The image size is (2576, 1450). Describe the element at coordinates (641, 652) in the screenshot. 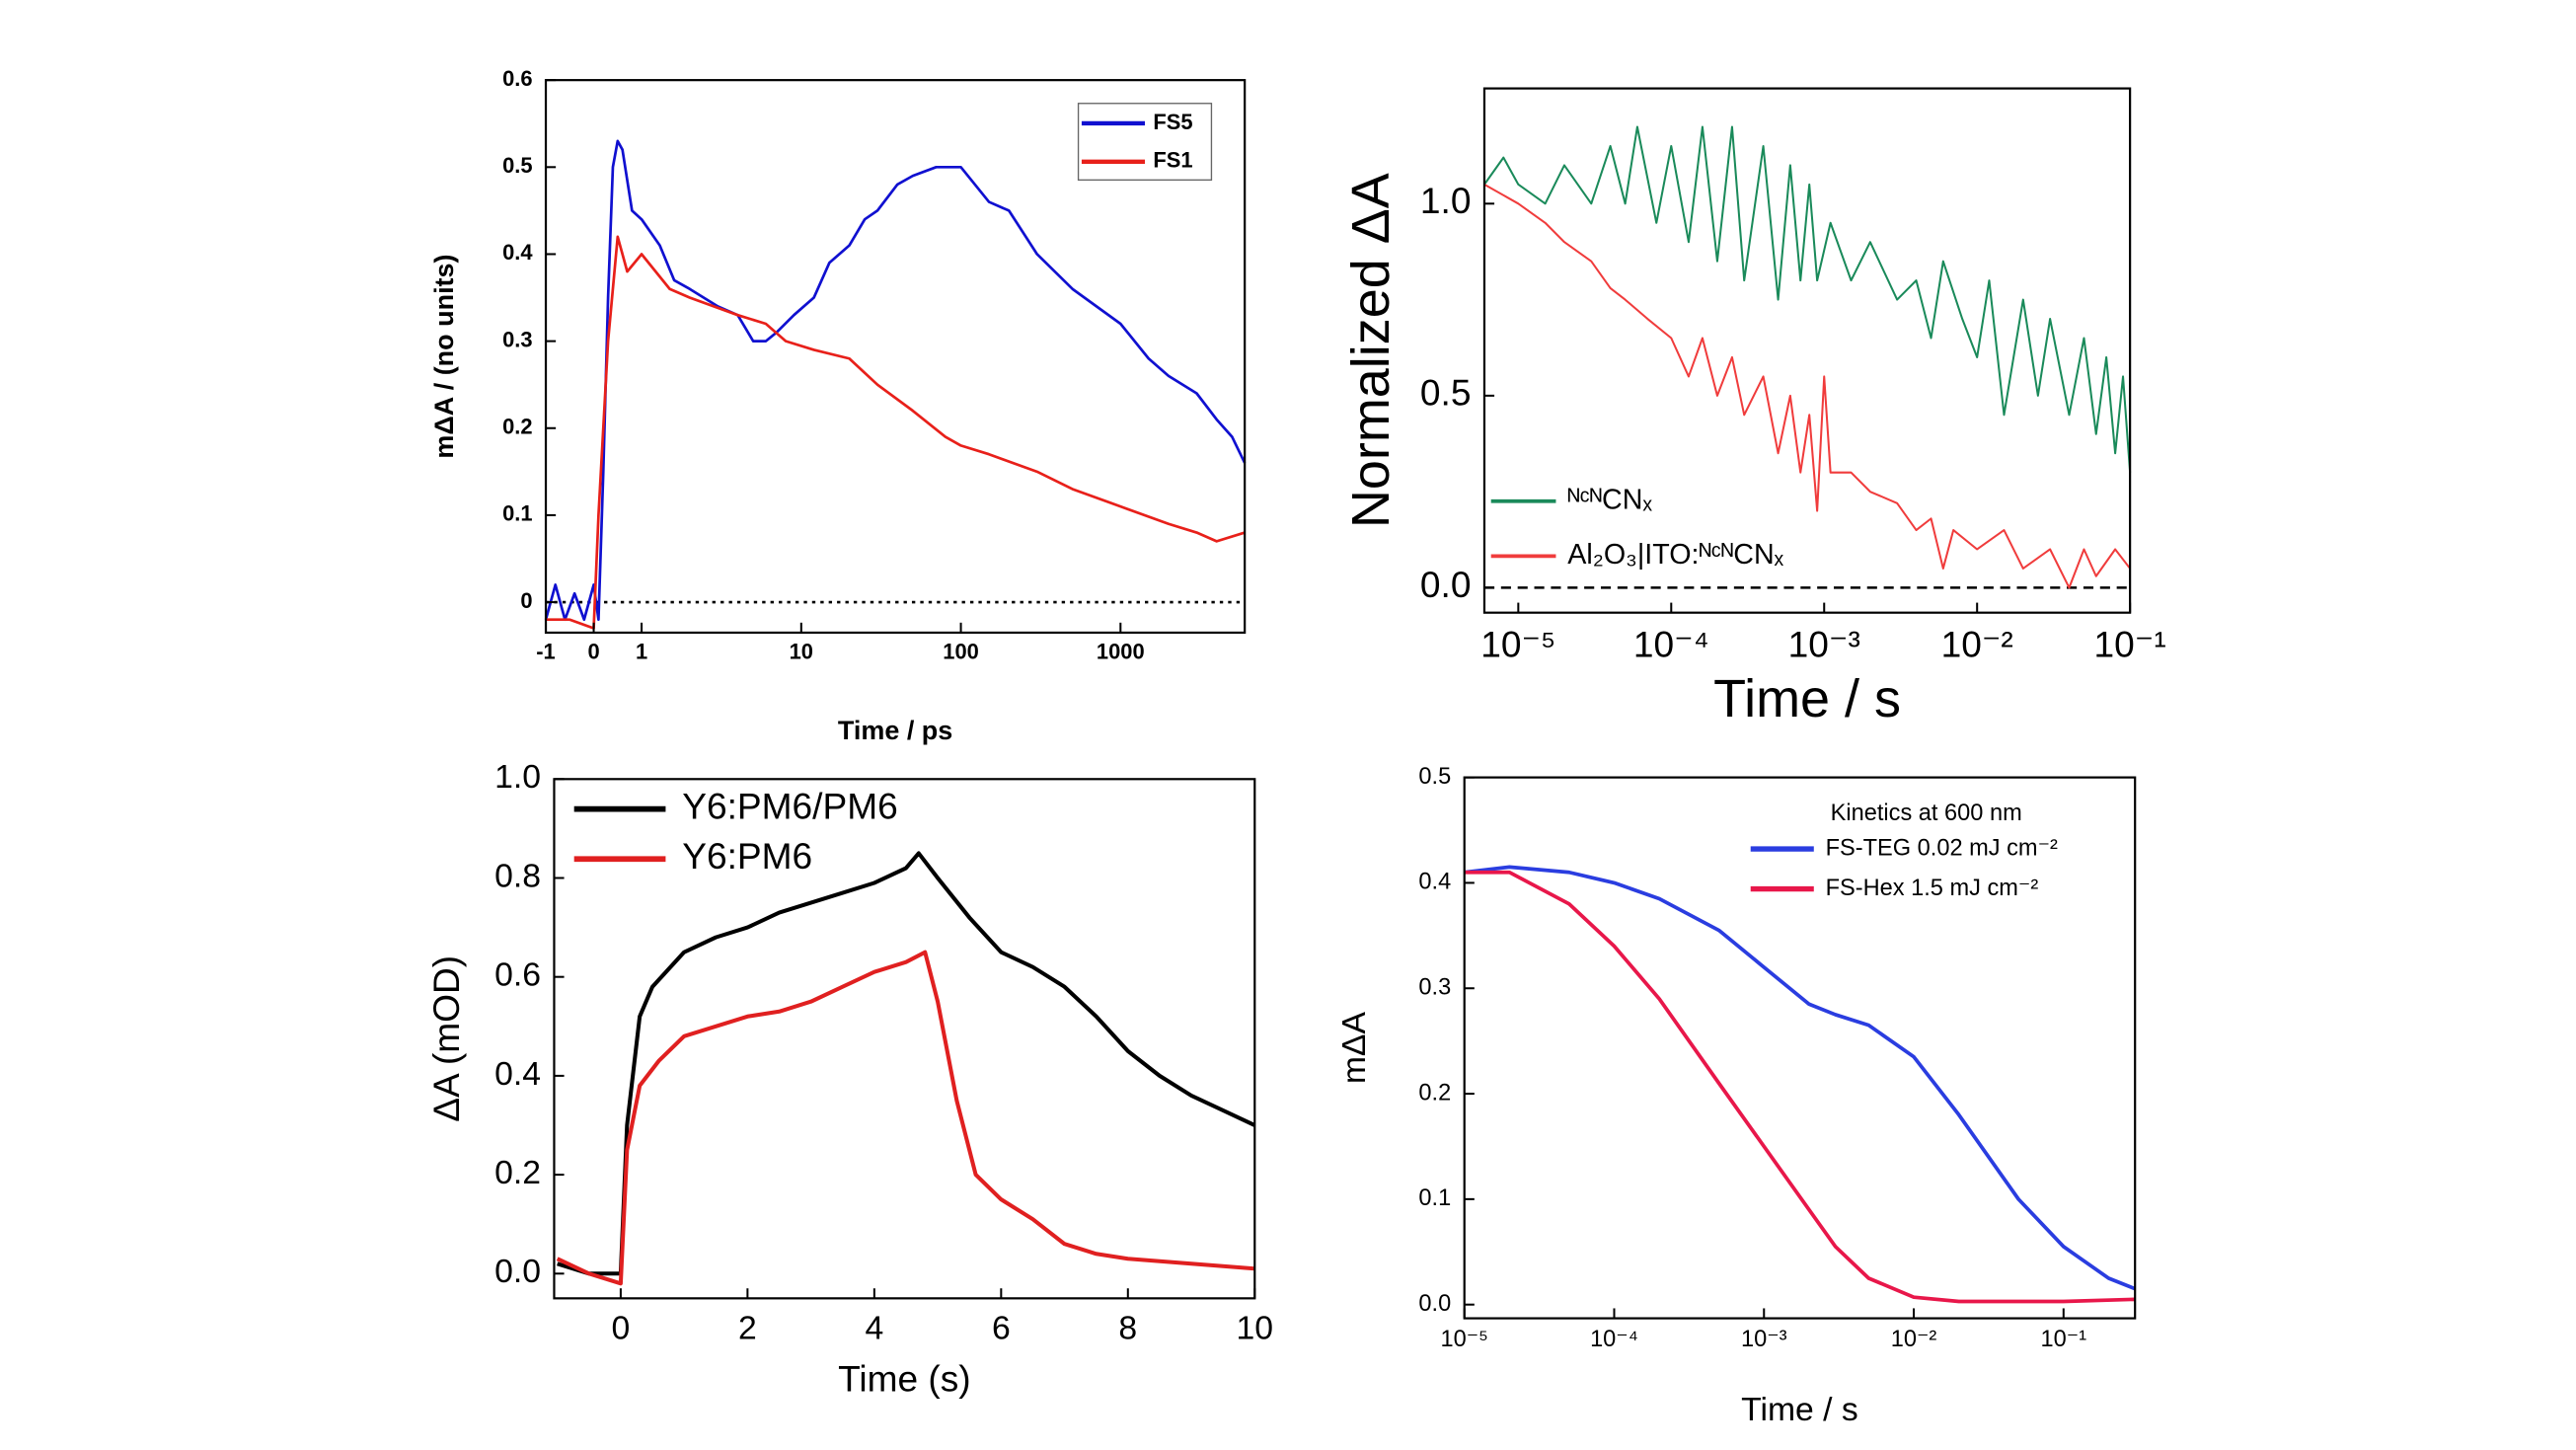

I see `x-tick-label: 1` at that location.